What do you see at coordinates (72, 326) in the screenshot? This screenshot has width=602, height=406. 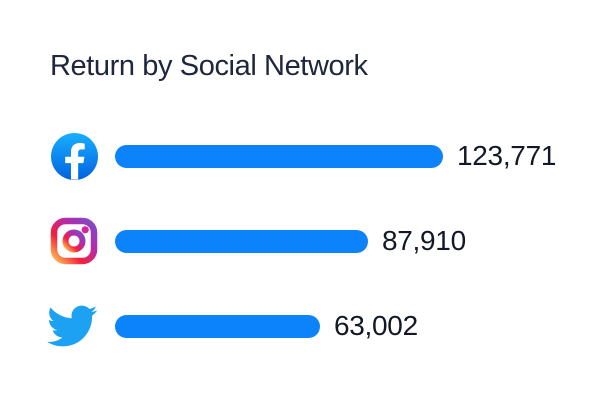 I see `twitter-icon` at bounding box center [72, 326].